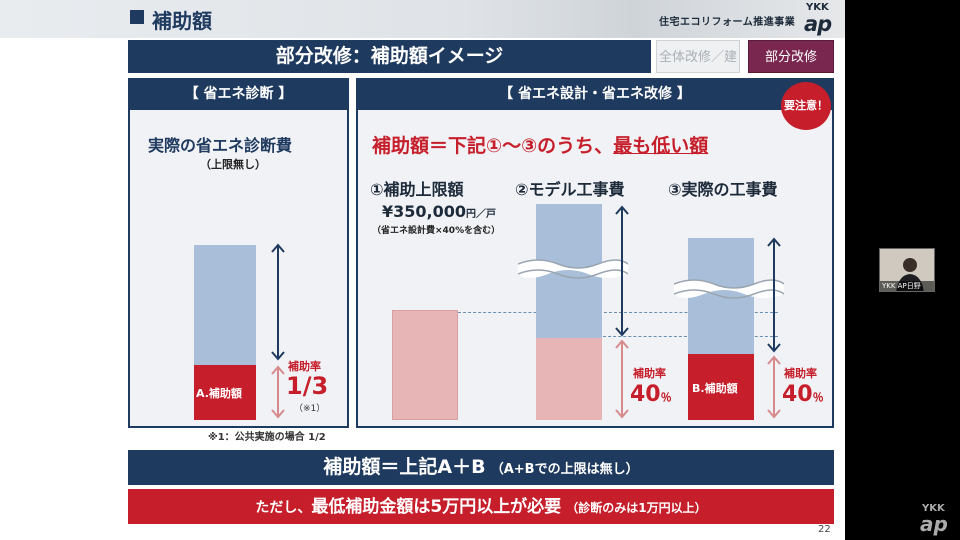  Describe the element at coordinates (424, 211) in the screenshot. I see `cap-amount-value: ¥350,000` at that location.